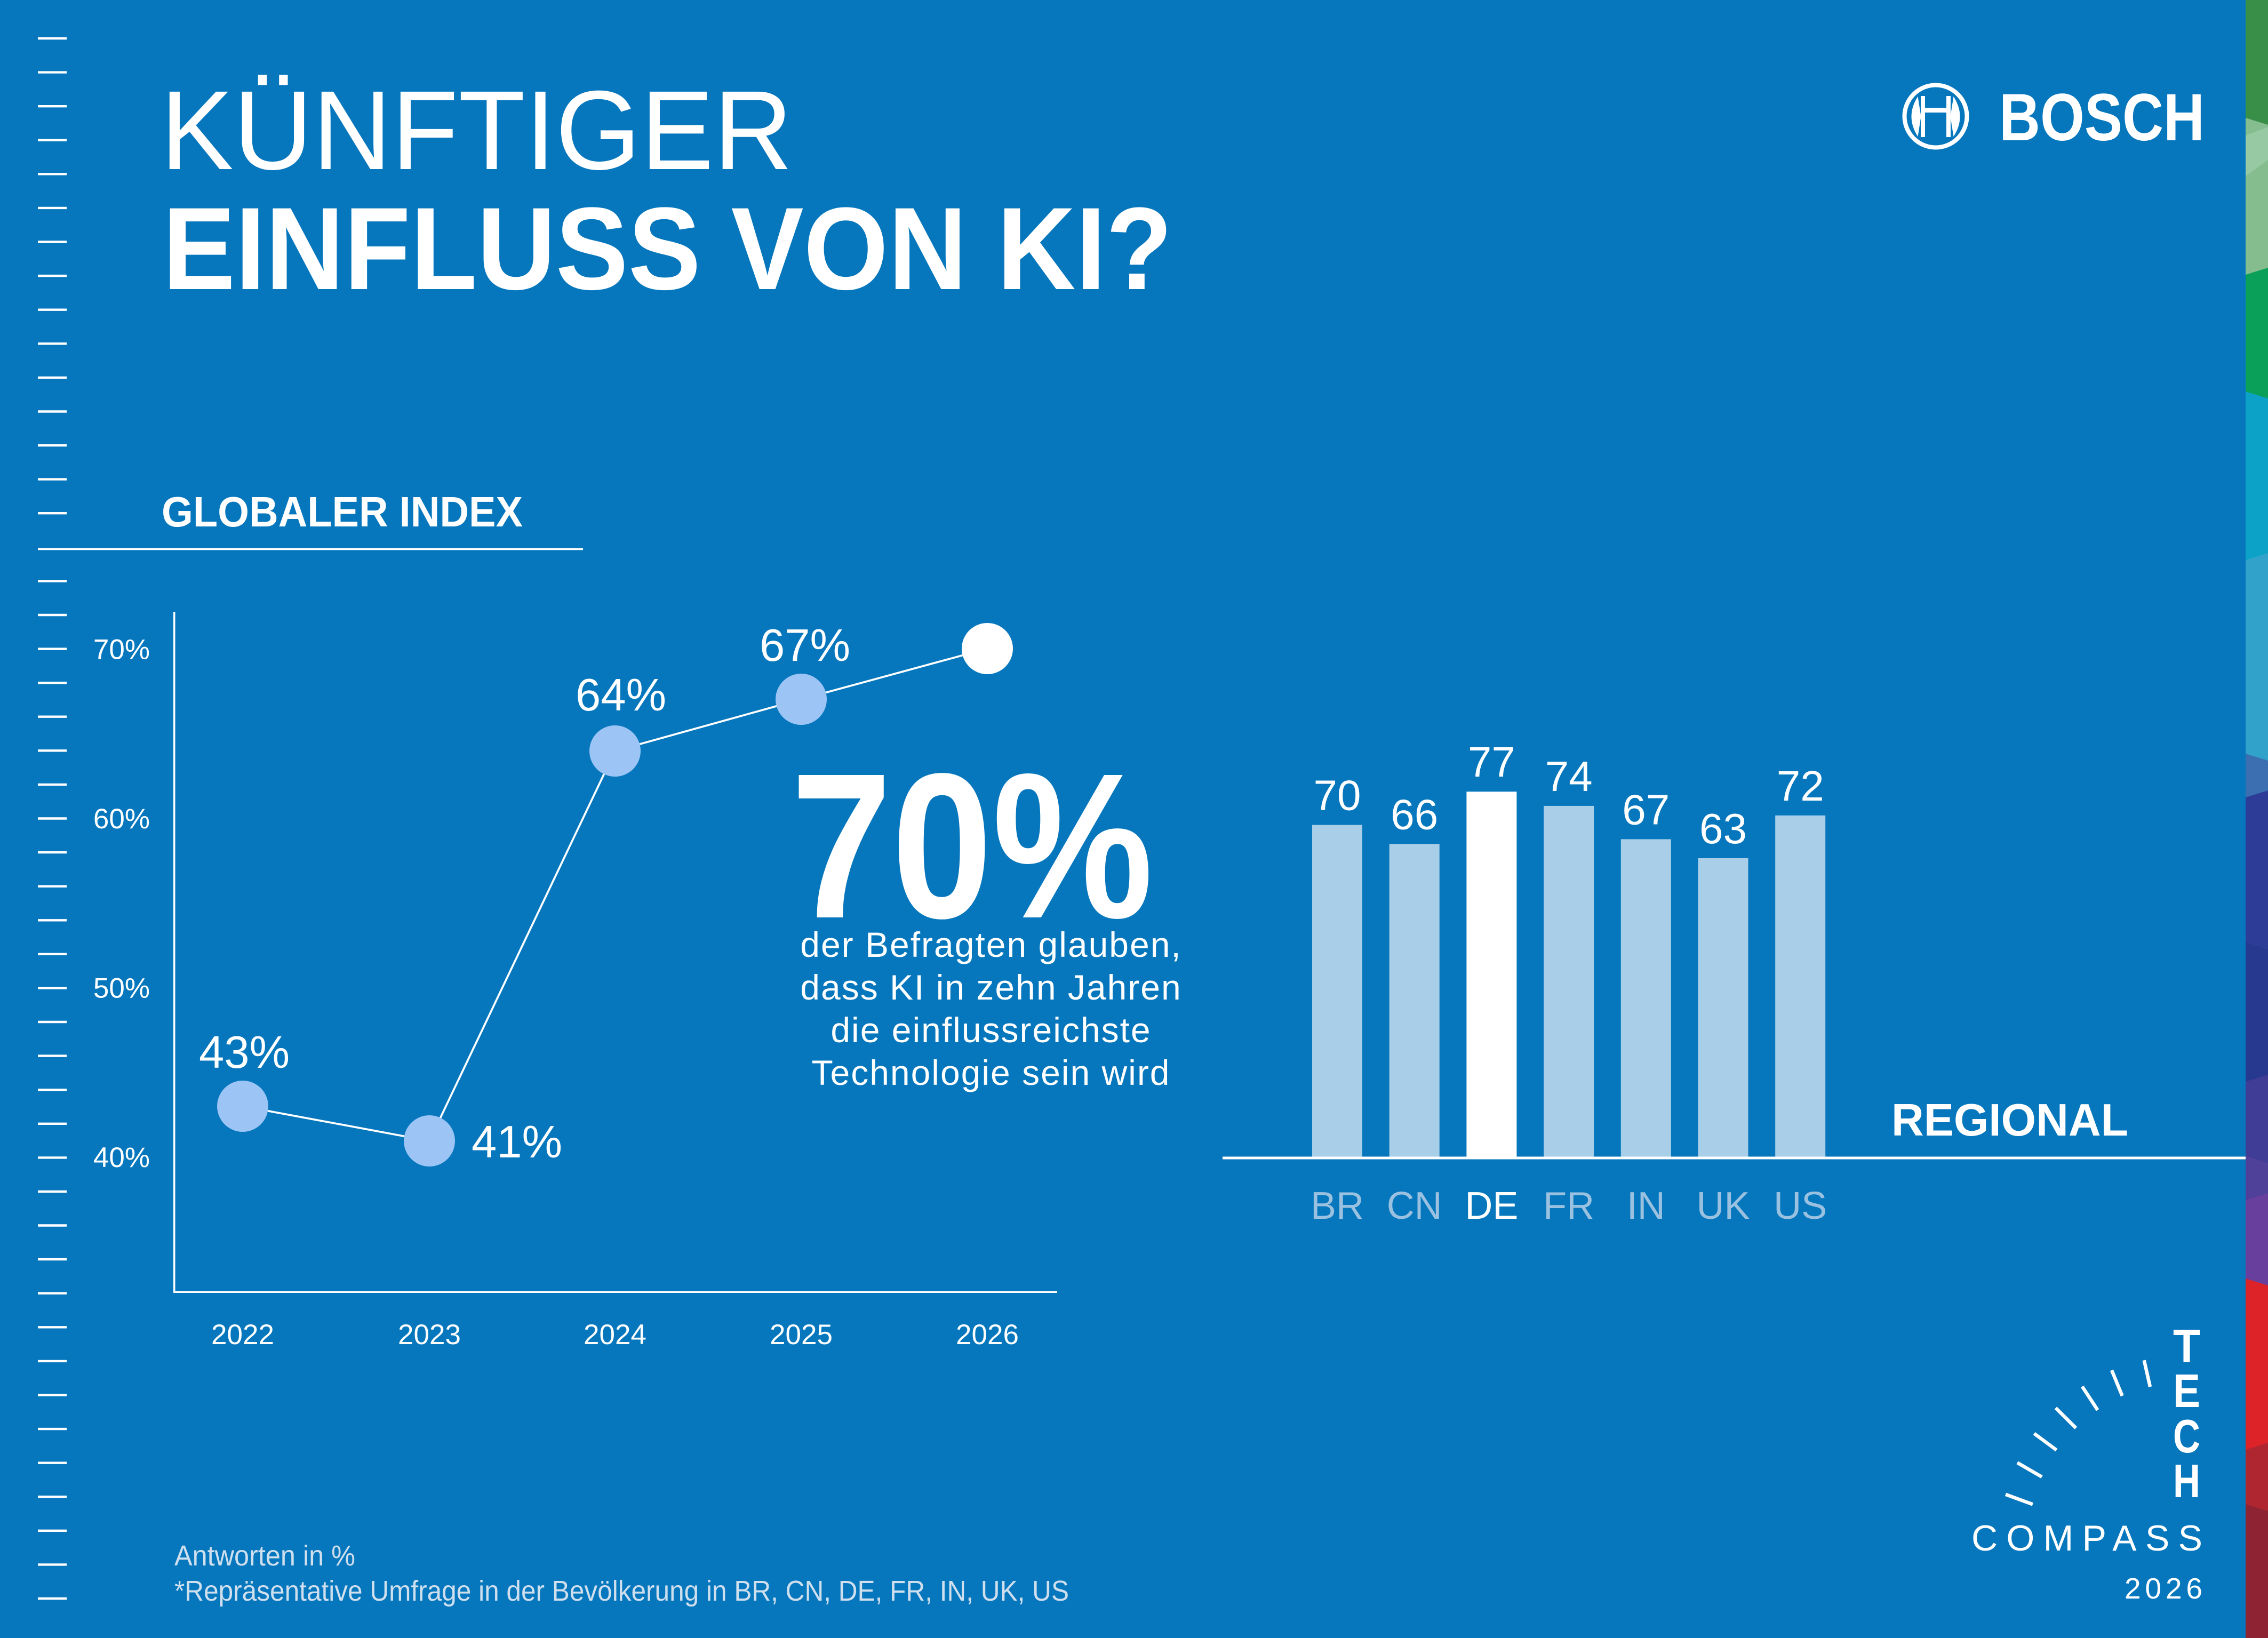  I want to click on svg-text: T, so click(2186, 1346).